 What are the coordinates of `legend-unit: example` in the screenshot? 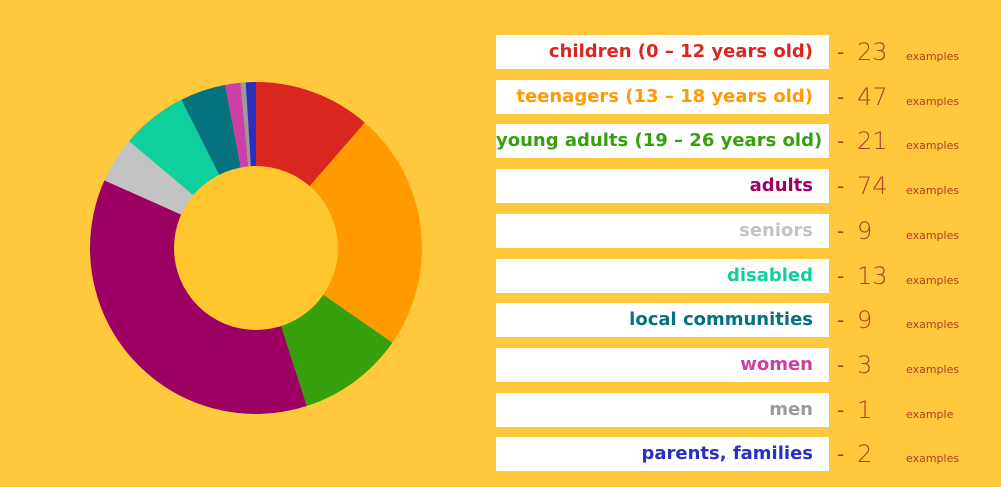 It's located at (930, 414).